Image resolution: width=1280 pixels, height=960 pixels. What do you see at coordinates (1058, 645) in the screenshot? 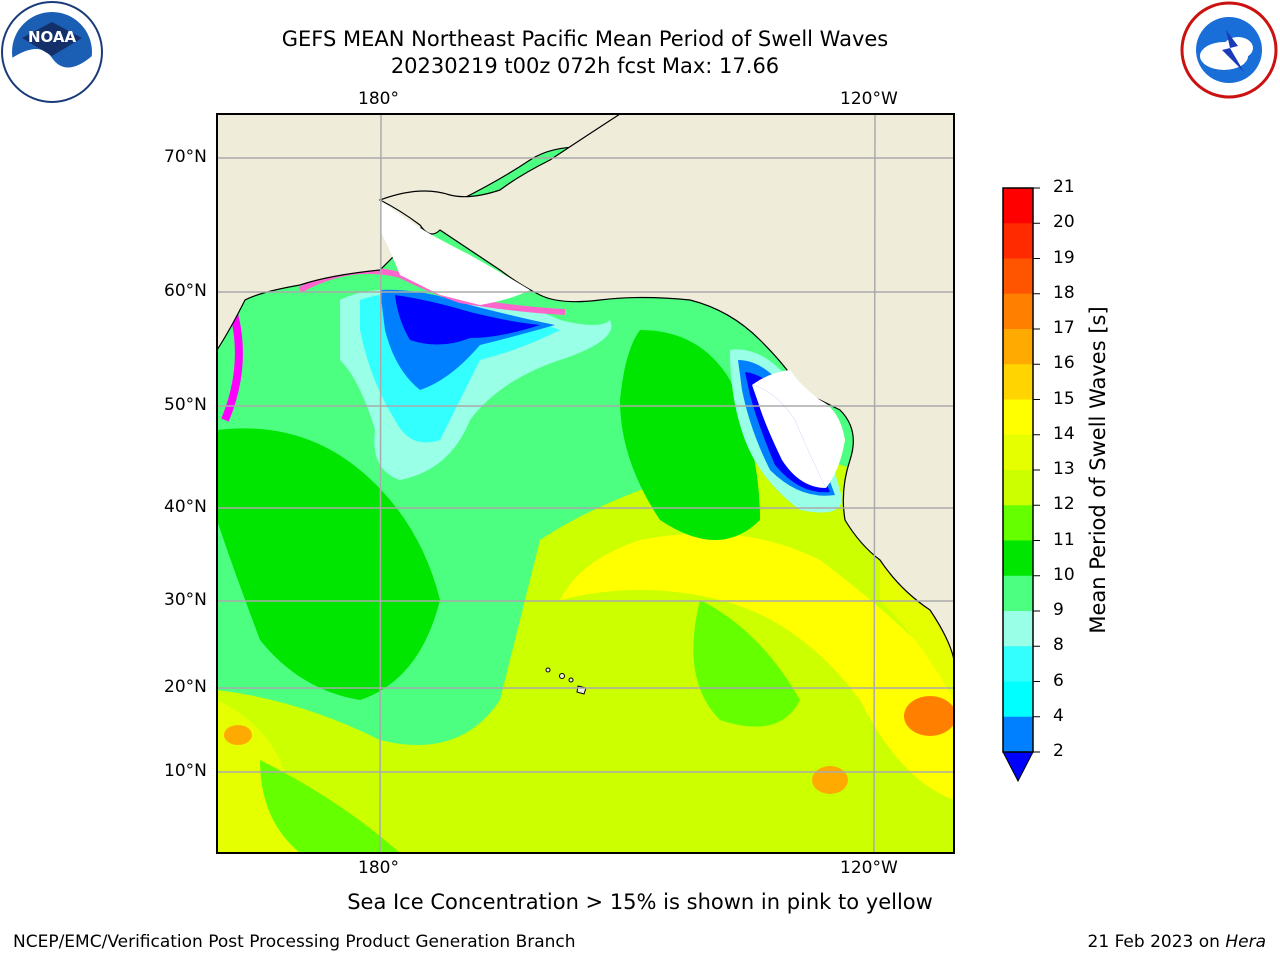
I see `colorbar-tick-label-8: 8` at bounding box center [1058, 645].